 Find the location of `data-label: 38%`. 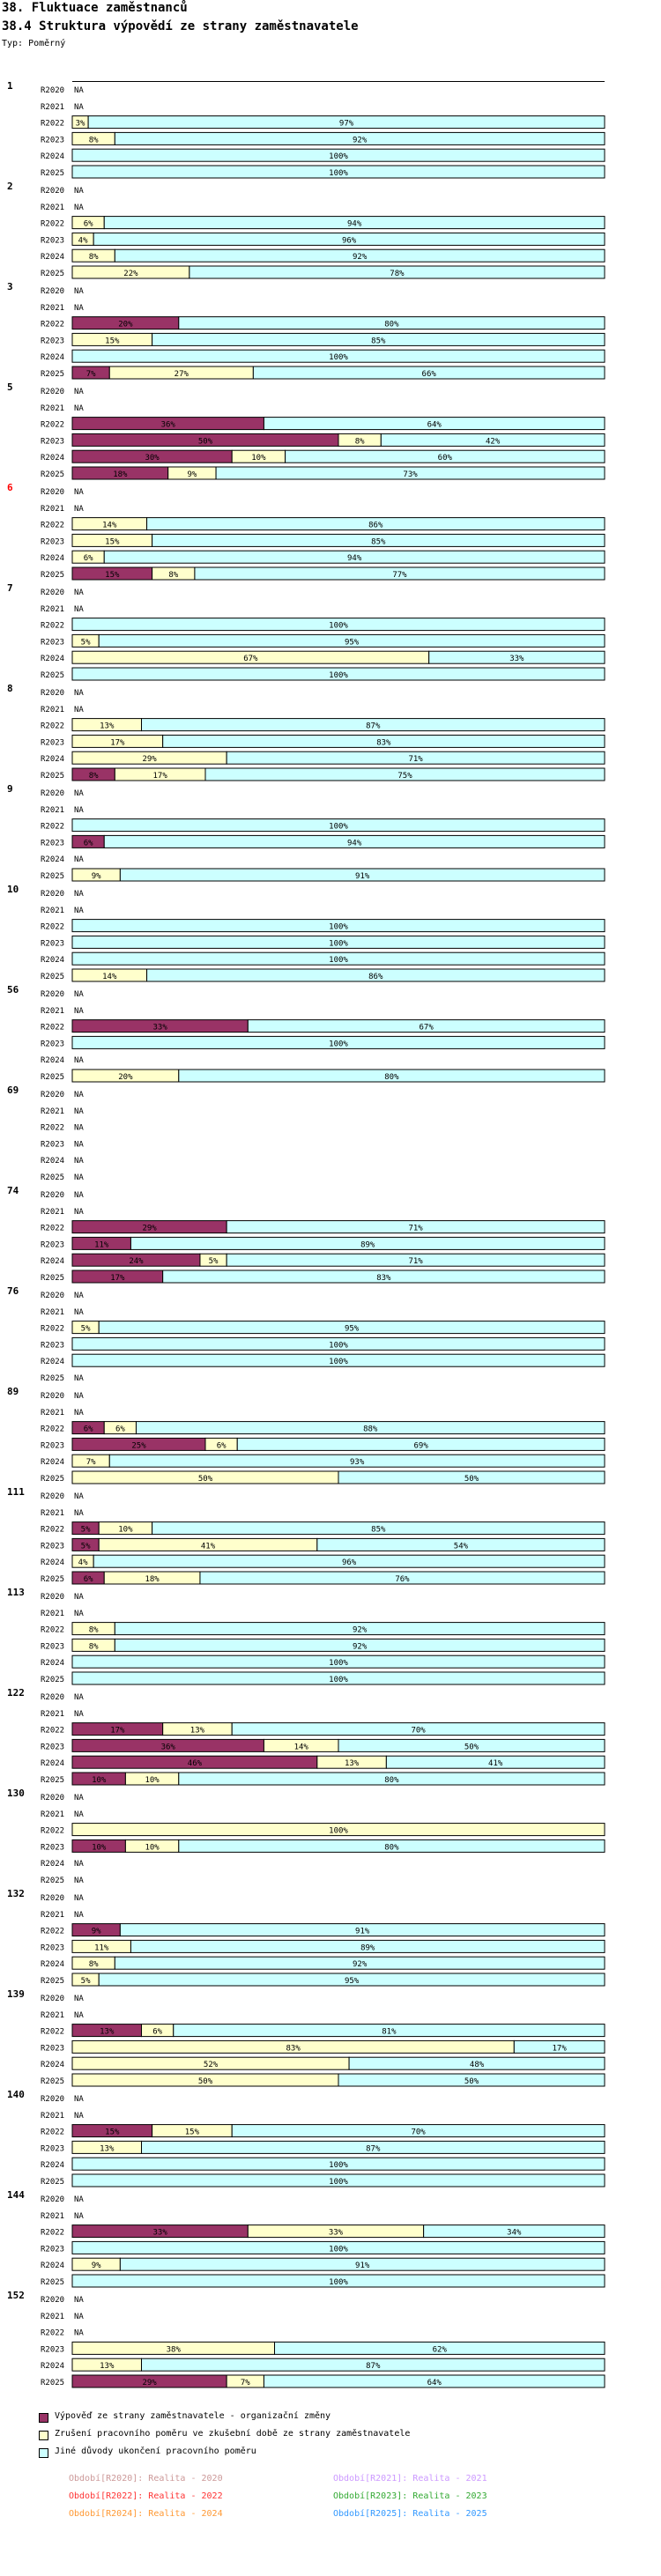

data-label: 38% is located at coordinates (174, 2349).